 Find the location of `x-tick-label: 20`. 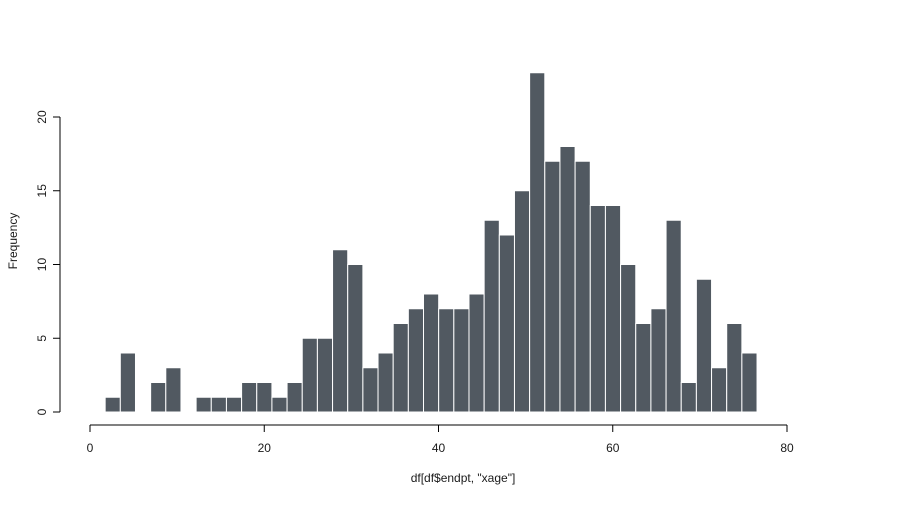

x-tick-label: 20 is located at coordinates (265, 448).